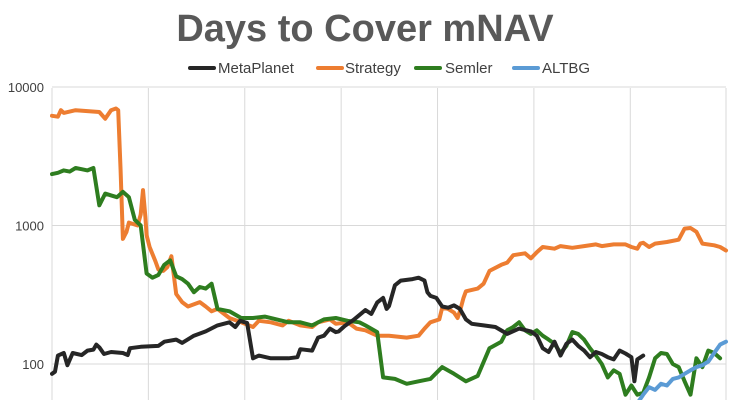 The width and height of the screenshot is (730, 400). I want to click on legend-item-semler: Semler, so click(453, 68).